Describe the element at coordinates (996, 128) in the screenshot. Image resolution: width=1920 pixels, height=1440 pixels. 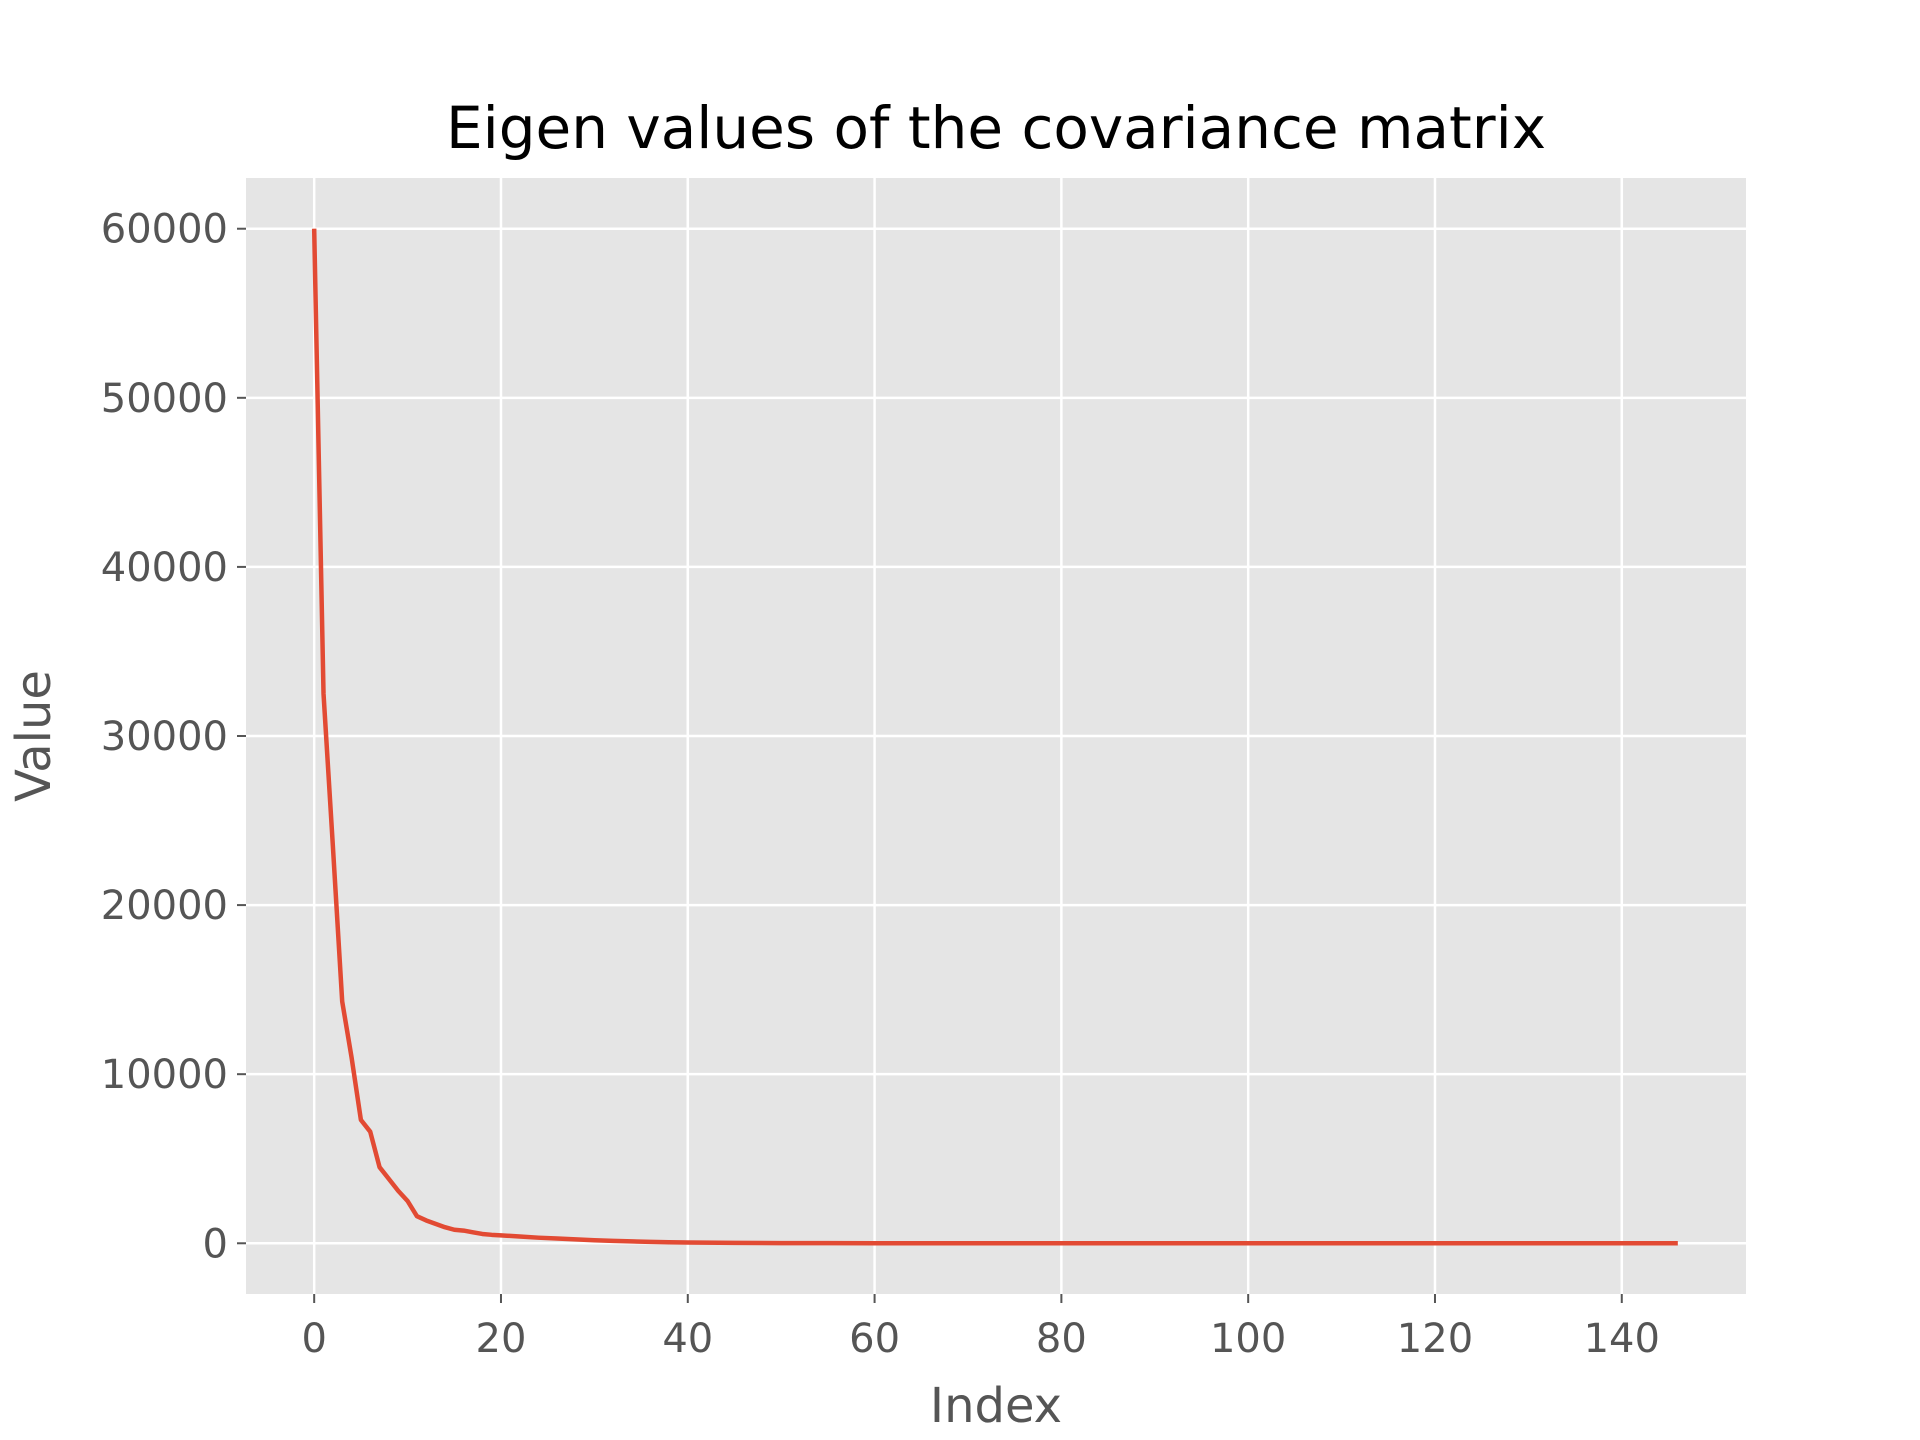
I see `chart-title: Eigen values of the covariance matrix` at that location.